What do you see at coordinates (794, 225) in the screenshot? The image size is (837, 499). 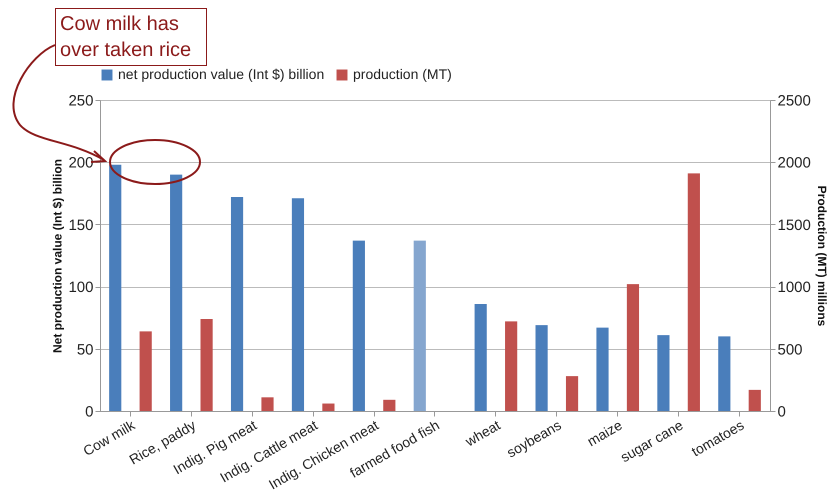 I see `y2-tick-label: 1500` at bounding box center [794, 225].